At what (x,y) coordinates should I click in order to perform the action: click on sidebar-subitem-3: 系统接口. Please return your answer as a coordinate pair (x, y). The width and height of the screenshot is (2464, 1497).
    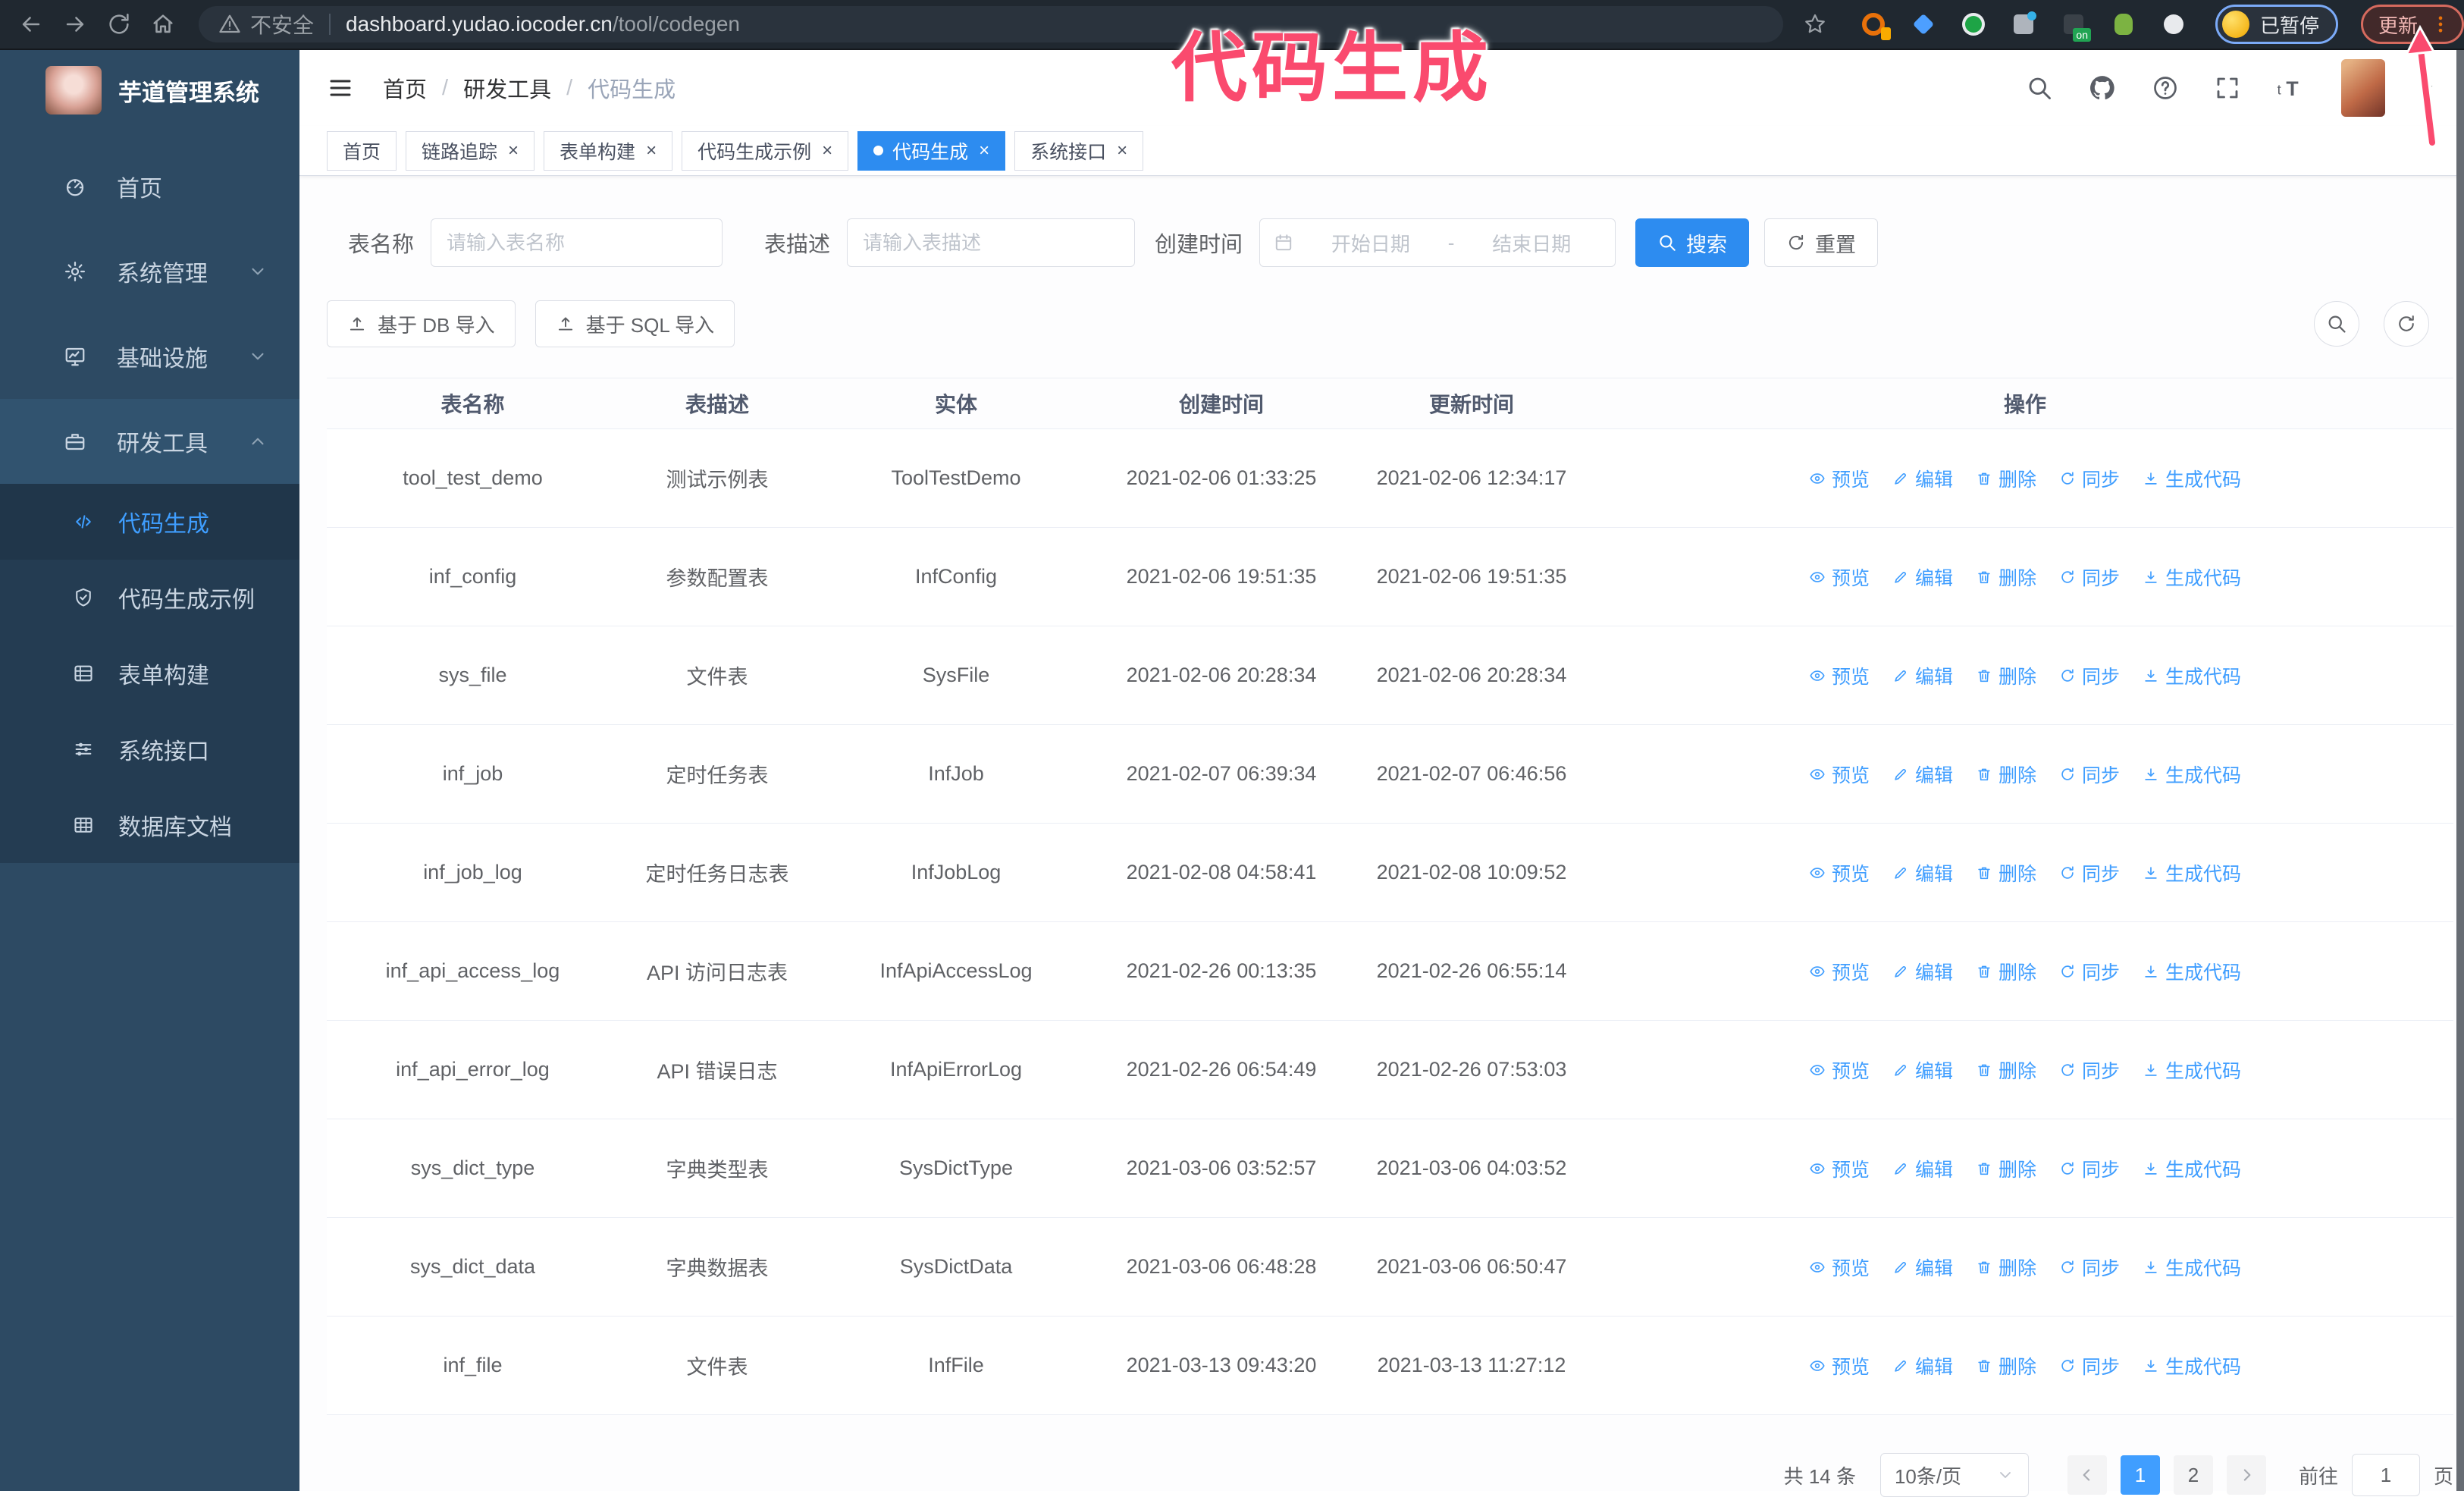
    Looking at the image, I should click on (150, 749).